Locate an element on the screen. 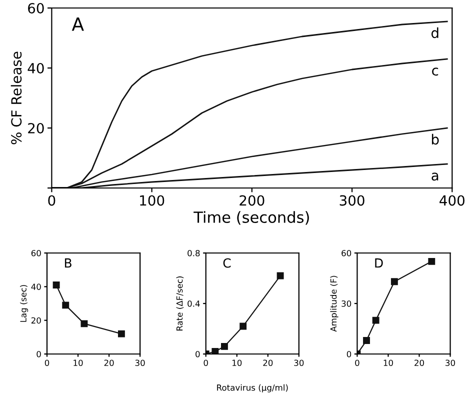 This screenshot has width=470, height=400. series-label: c is located at coordinates (435, 72).